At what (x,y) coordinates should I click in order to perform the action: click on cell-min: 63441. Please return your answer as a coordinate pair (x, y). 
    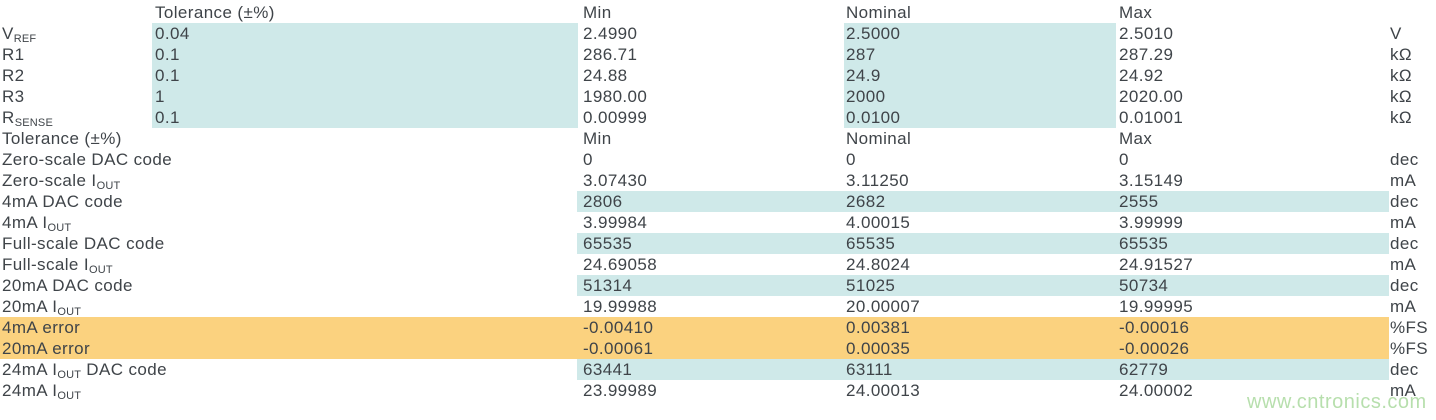
    Looking at the image, I should click on (608, 369).